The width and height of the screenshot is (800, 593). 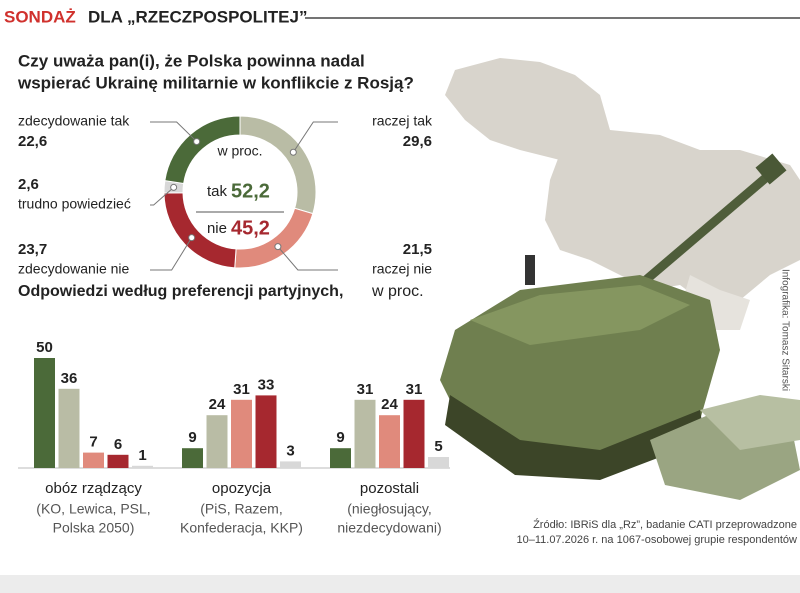 I want to click on map-ukraine, so click(x=672, y=215).